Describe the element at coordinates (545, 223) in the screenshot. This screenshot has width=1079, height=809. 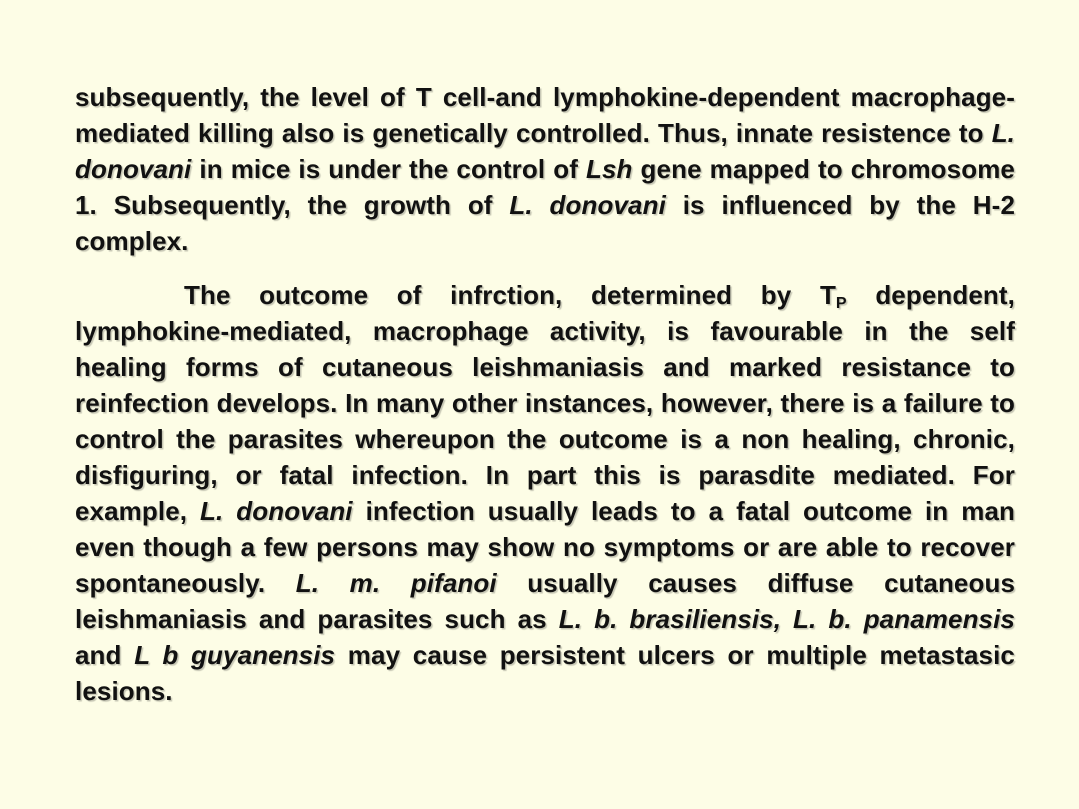
I see `paragraph-1-text: is influenced by the H-2 complex.` at that location.